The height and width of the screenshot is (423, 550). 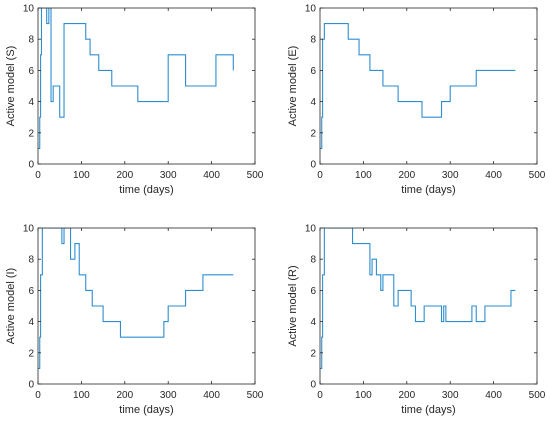 What do you see at coordinates (31, 71) in the screenshot?
I see `y-tick-label-s: 6` at bounding box center [31, 71].